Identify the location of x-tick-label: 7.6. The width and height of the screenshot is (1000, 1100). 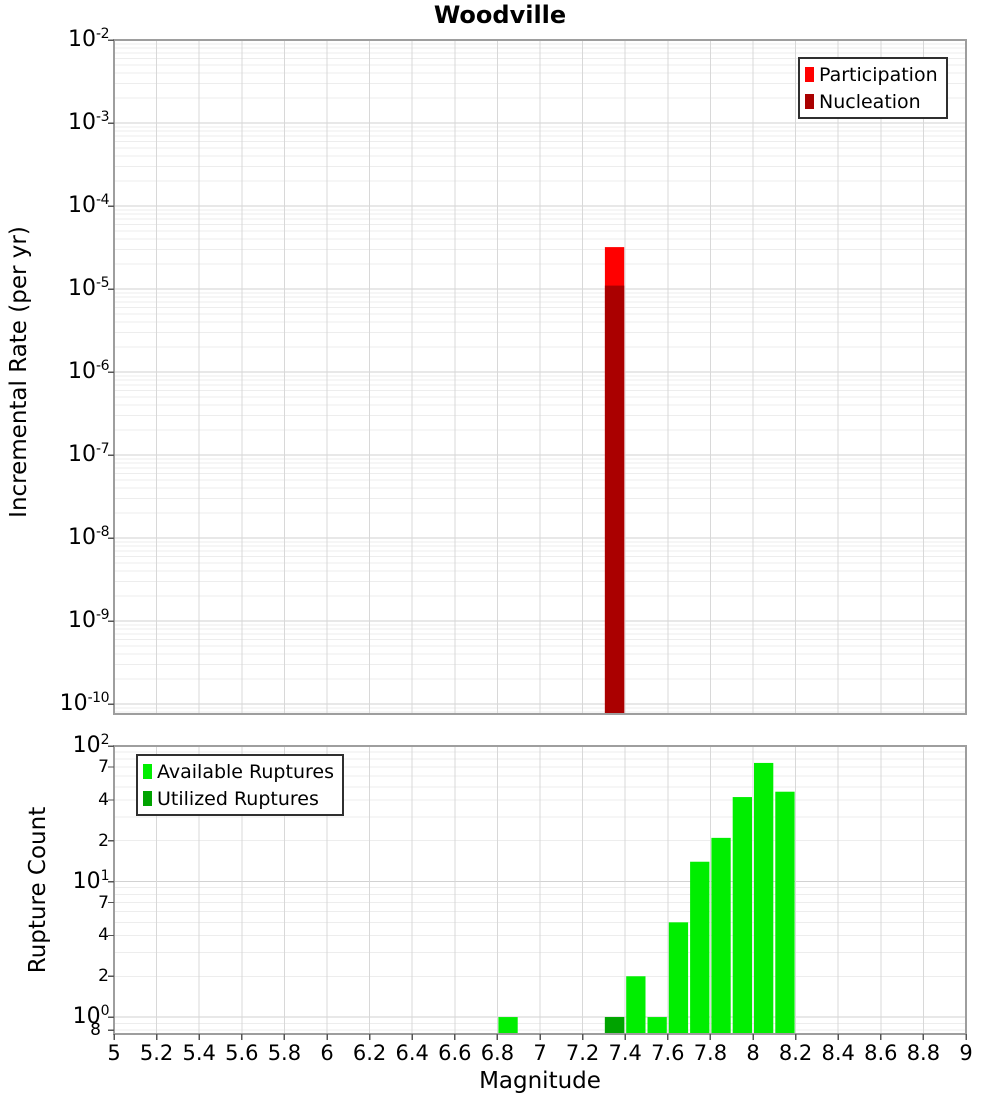
(668, 1053).